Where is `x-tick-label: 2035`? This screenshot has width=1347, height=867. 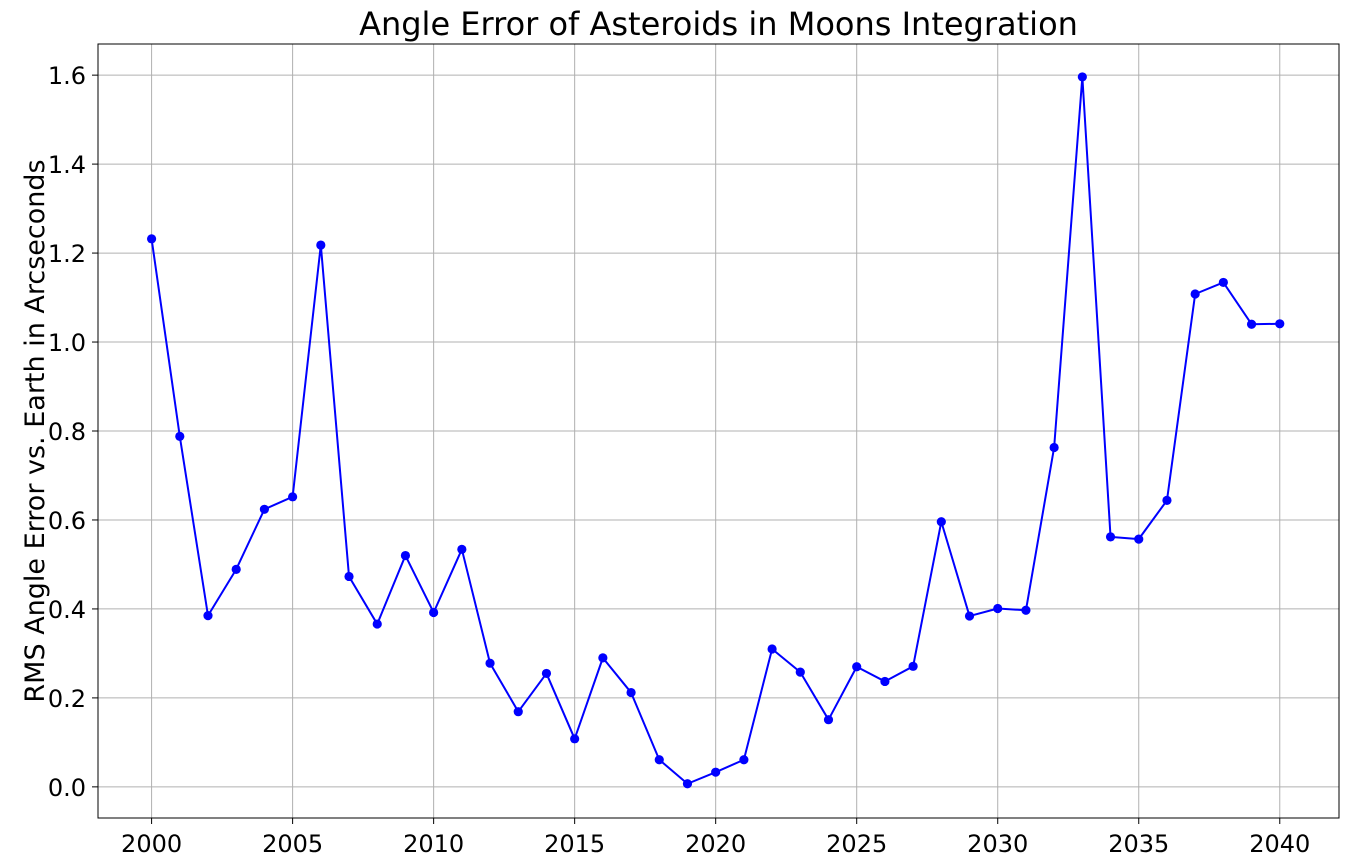
x-tick-label: 2035 is located at coordinates (1138, 844).